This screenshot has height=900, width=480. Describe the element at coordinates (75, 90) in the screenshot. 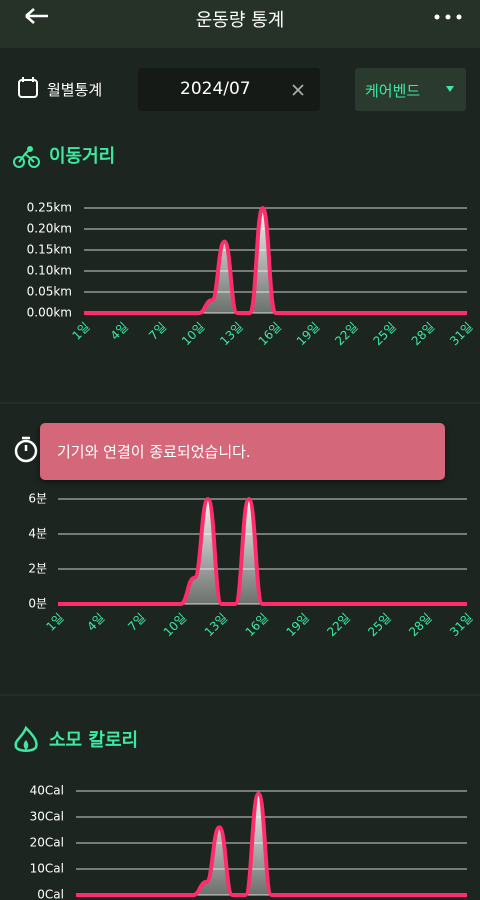

I see `period-label: 월별통계` at that location.